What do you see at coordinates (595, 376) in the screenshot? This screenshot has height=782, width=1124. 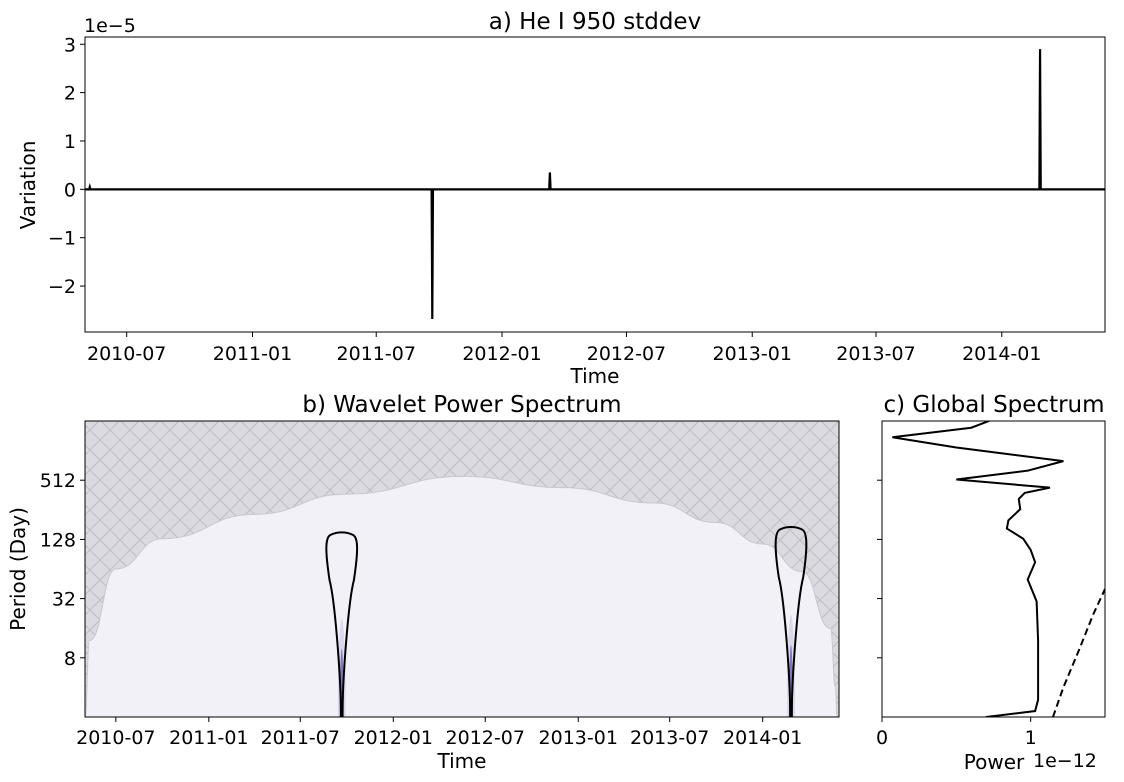 I see `panel-a-xlabel: Time` at bounding box center [595, 376].